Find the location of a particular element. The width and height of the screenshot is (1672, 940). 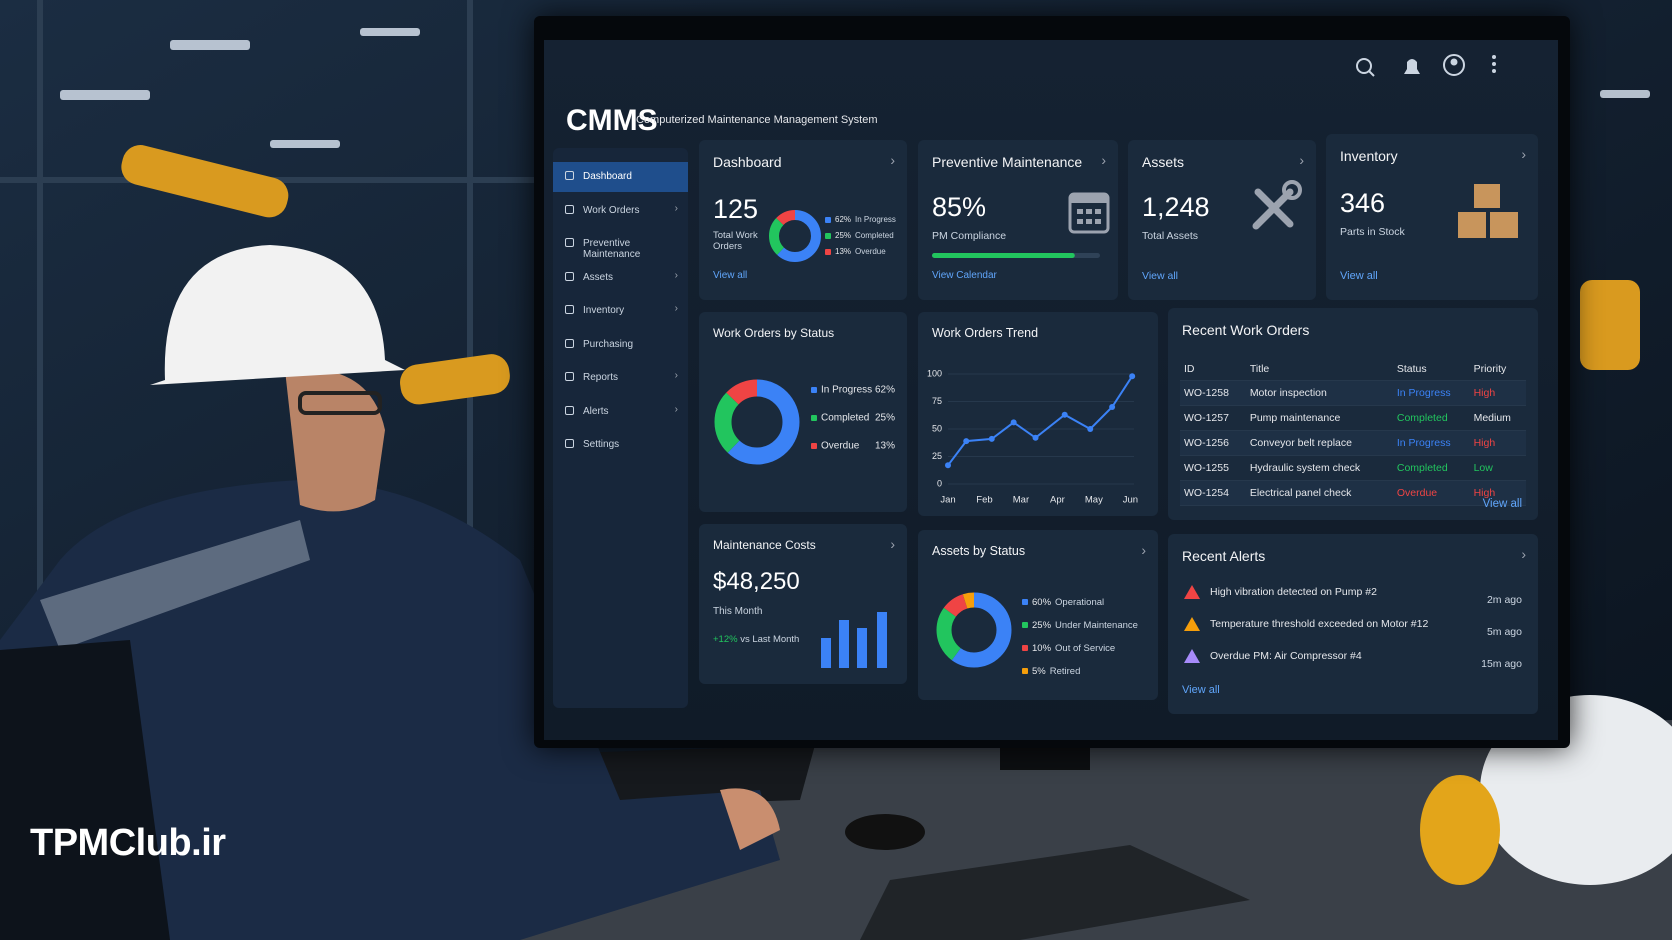

sidebar-item: Reports › is located at coordinates (620, 378).